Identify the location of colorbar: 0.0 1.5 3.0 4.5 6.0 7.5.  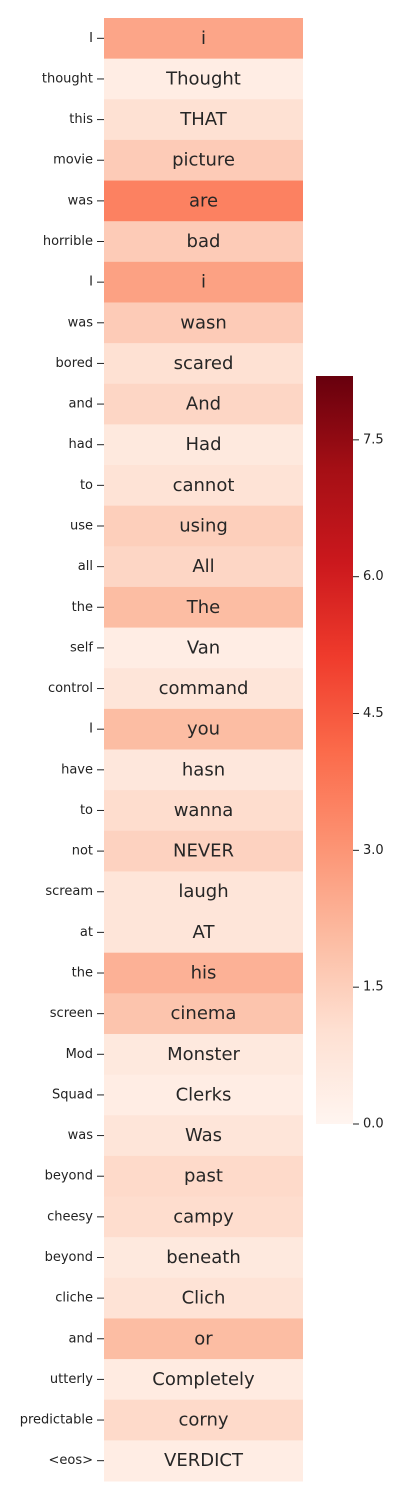
(350, 754).